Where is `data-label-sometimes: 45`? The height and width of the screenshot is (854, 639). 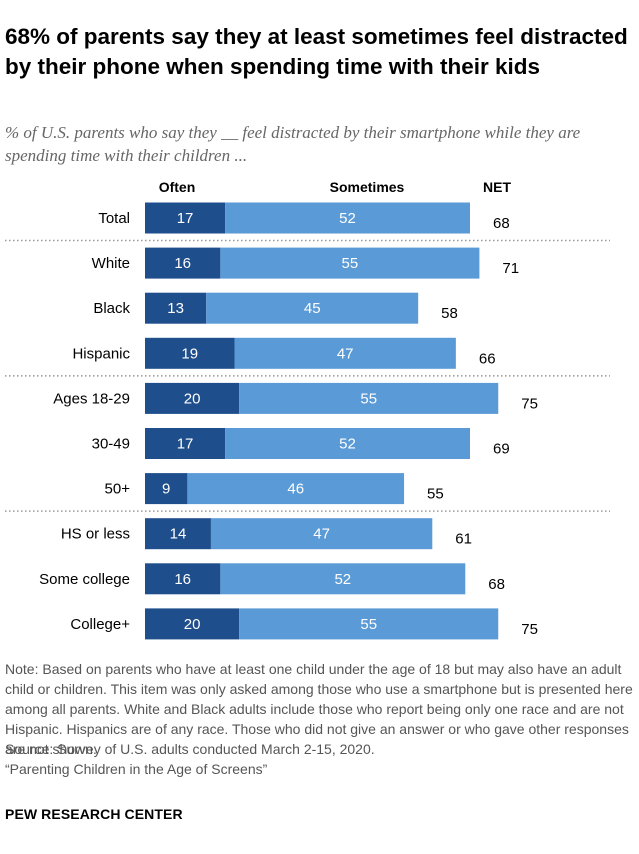 data-label-sometimes: 45 is located at coordinates (312, 308).